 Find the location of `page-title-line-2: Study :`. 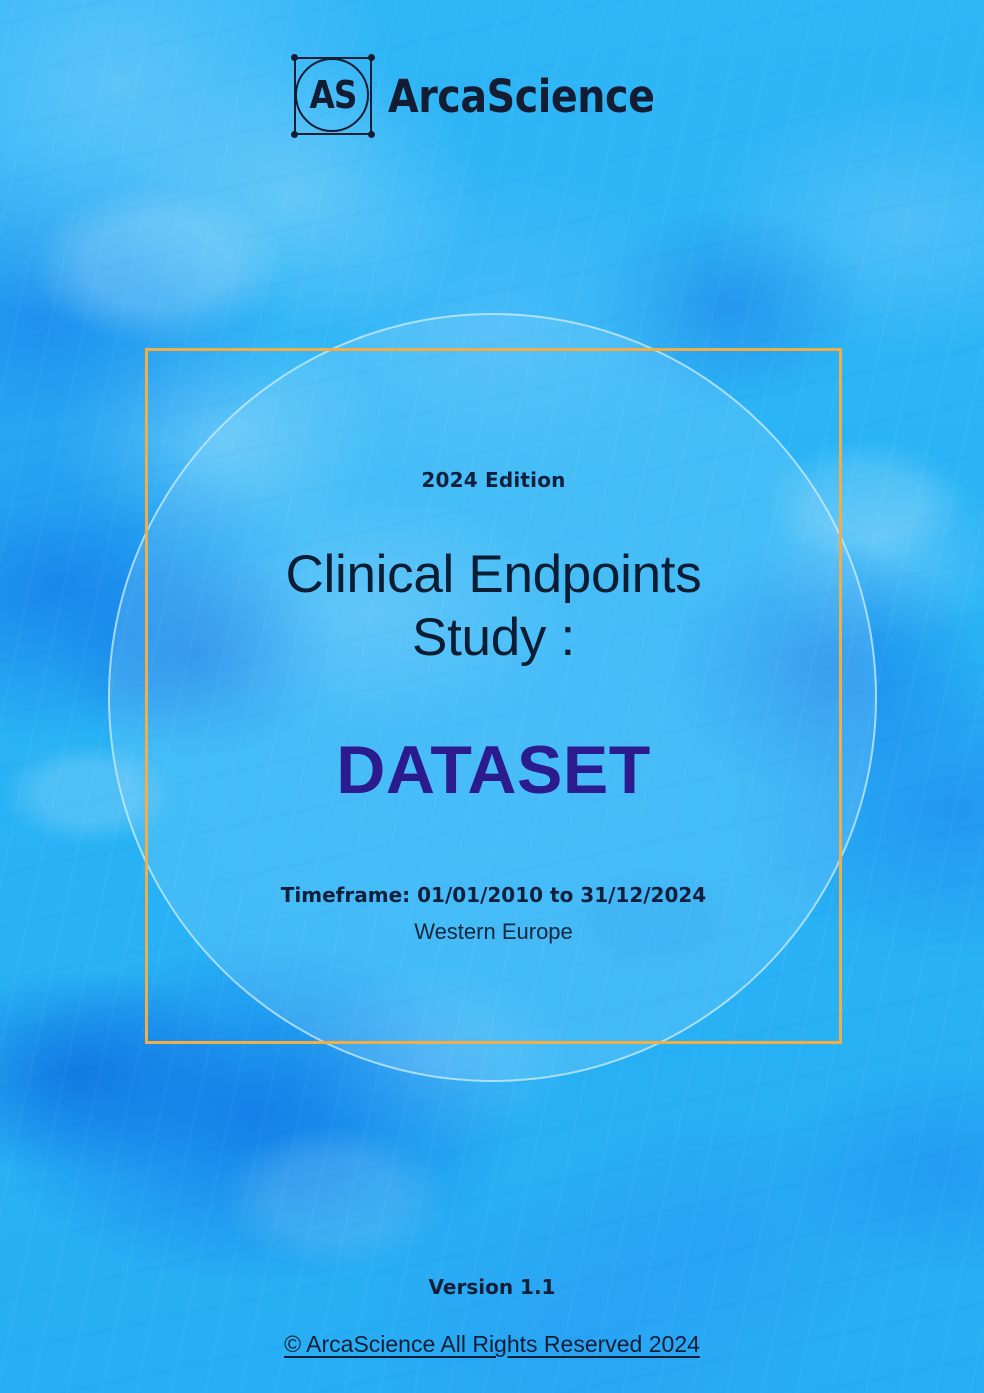

page-title-line-2: Study : is located at coordinates (493, 637).